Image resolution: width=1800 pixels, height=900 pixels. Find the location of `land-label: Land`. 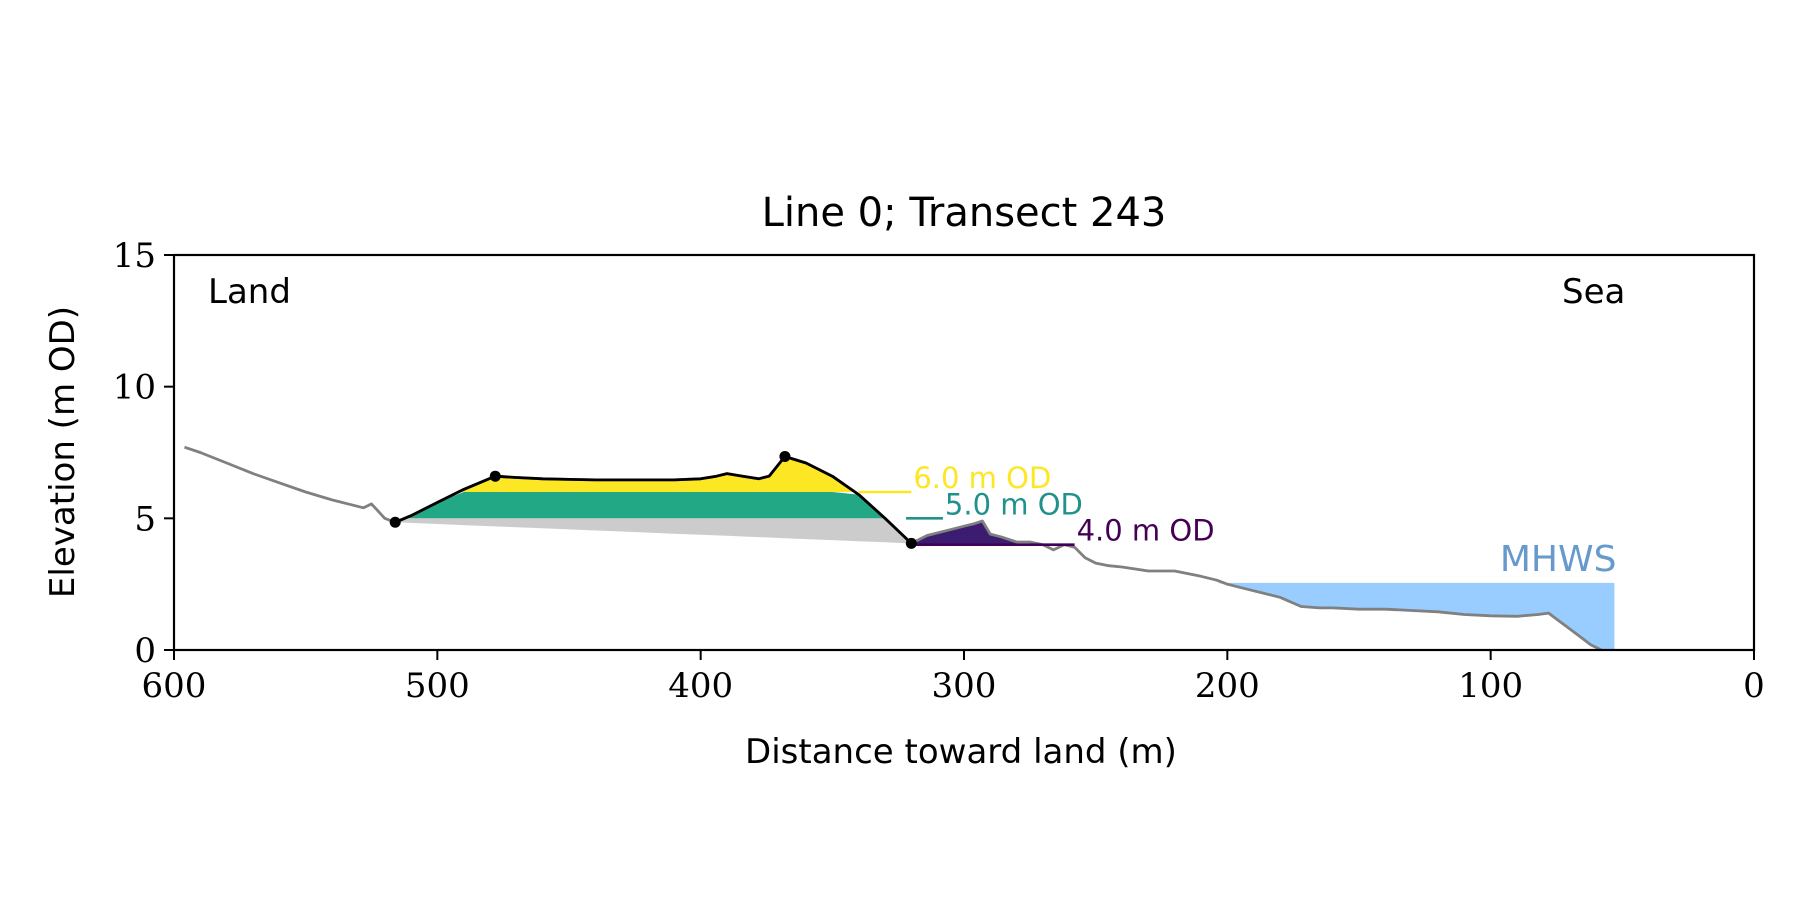

land-label: Land is located at coordinates (249, 292).